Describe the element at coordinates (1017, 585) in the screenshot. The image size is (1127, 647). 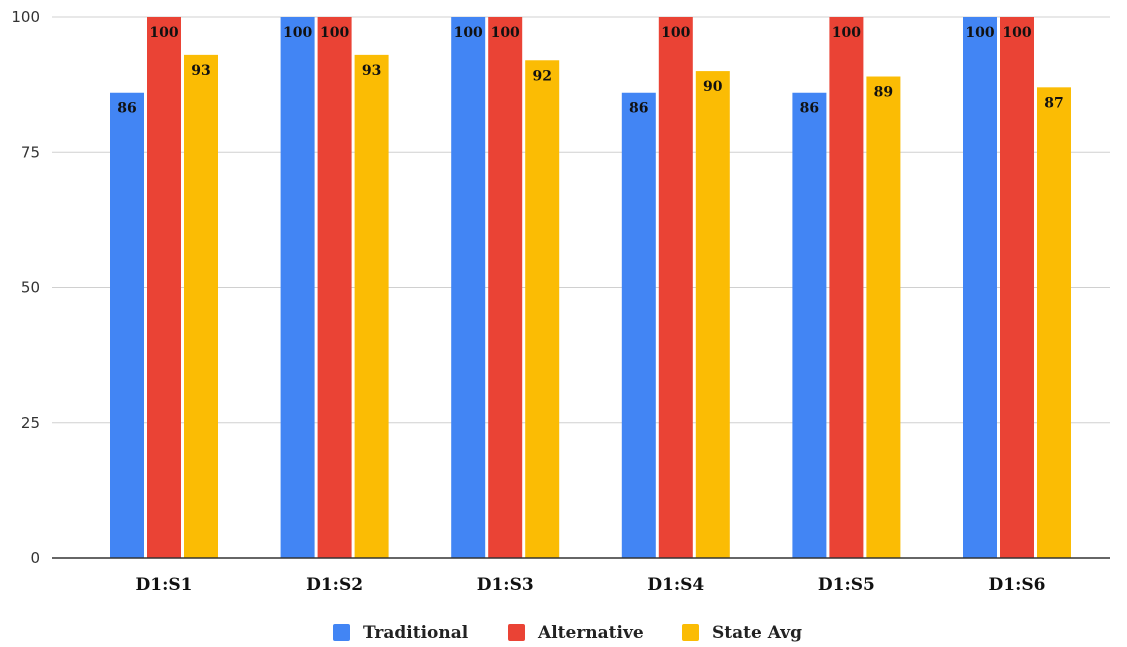
I see `x-tick-label: D1:S6` at that location.